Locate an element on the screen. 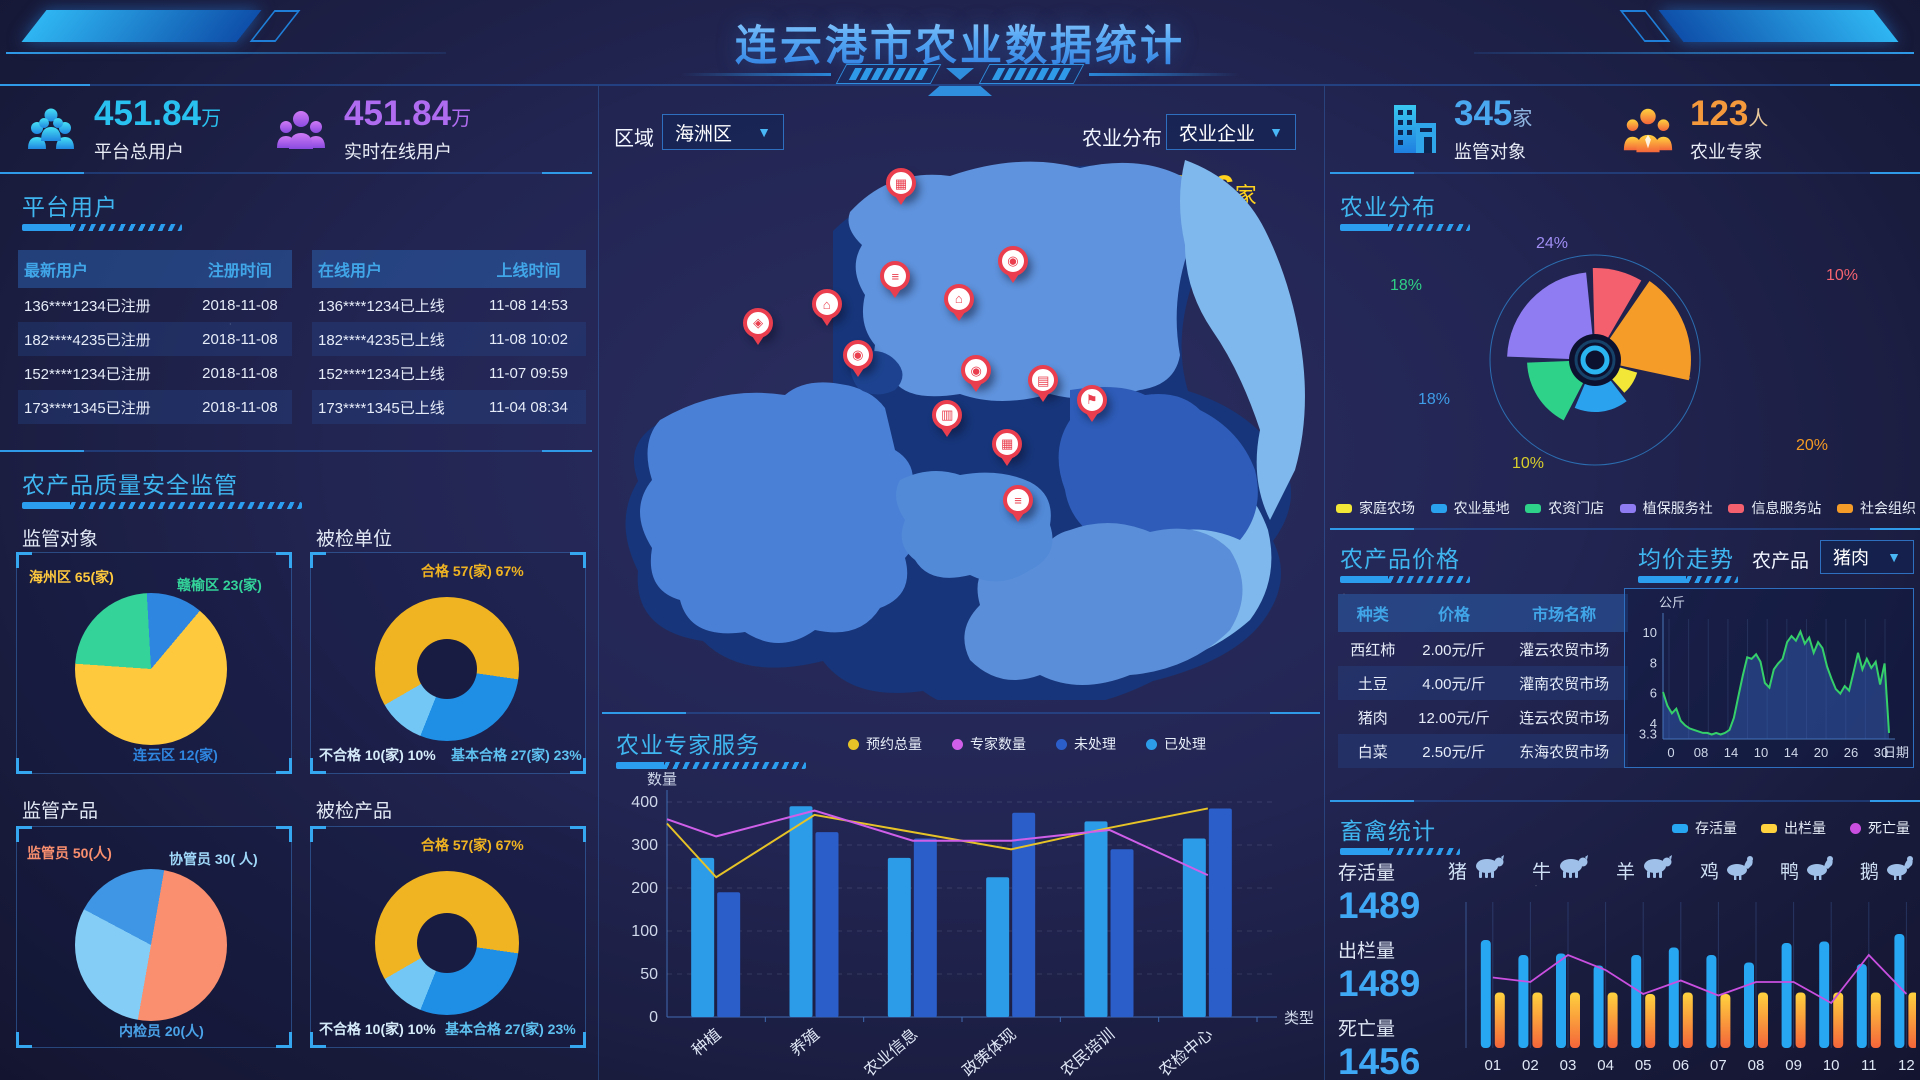 This screenshot has width=1920, height=1080. svg-text: 20 is located at coordinates (1821, 752).